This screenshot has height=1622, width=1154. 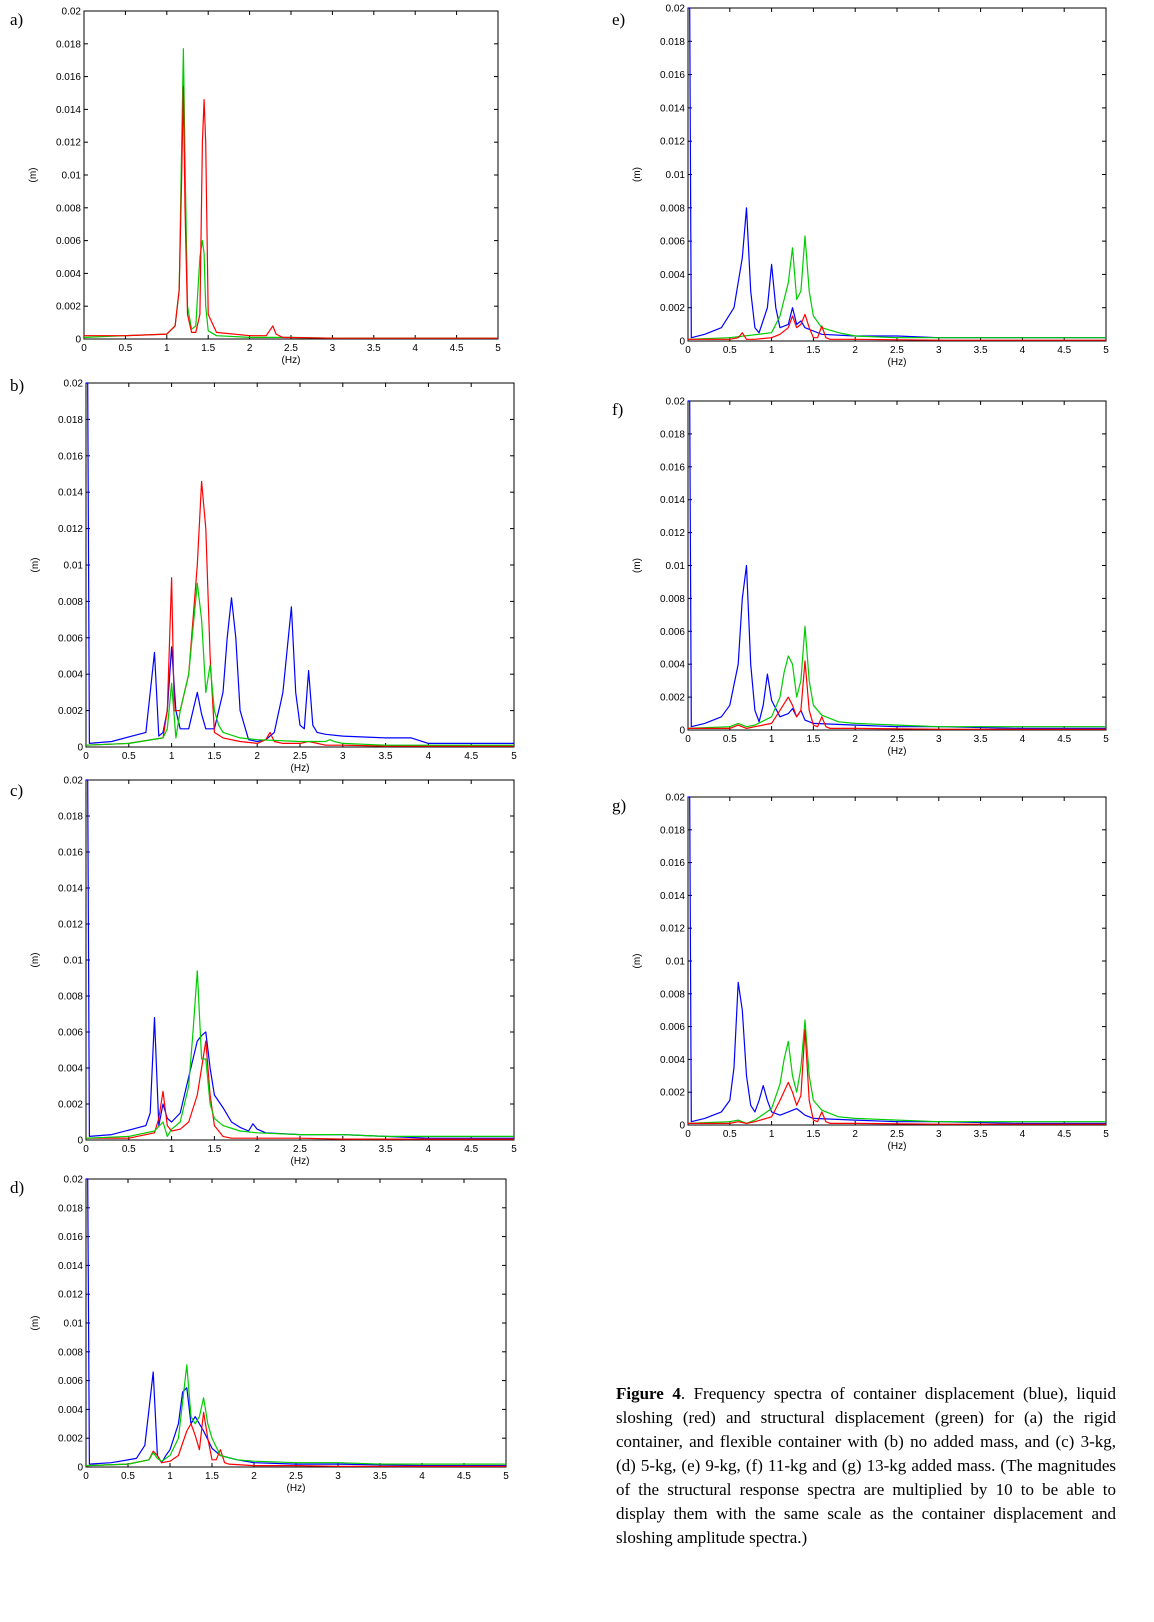 I want to click on y-tick-label: 0.002, so click(x=70, y=1439).